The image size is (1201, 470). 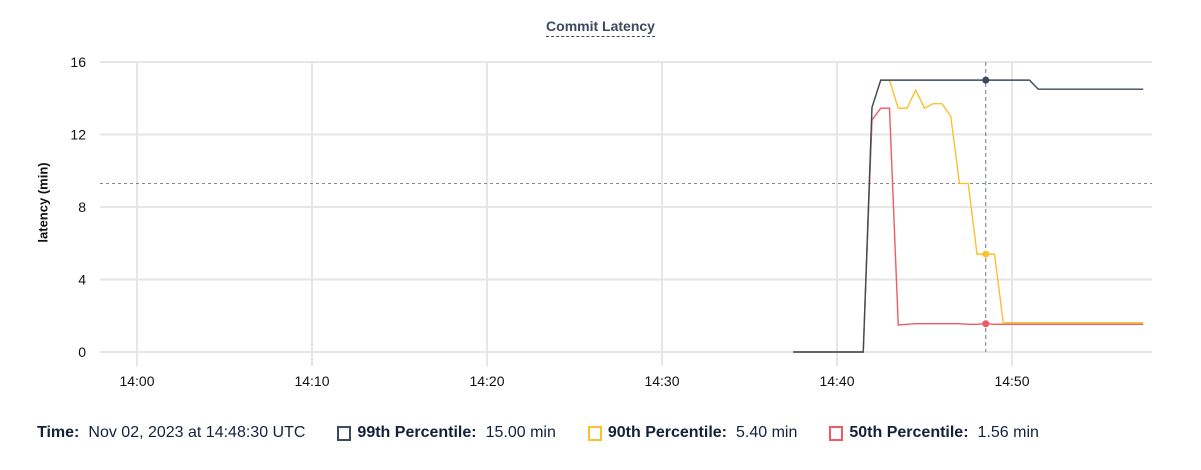 I want to click on legend-value-99th: 15.00 min, so click(x=520, y=432).